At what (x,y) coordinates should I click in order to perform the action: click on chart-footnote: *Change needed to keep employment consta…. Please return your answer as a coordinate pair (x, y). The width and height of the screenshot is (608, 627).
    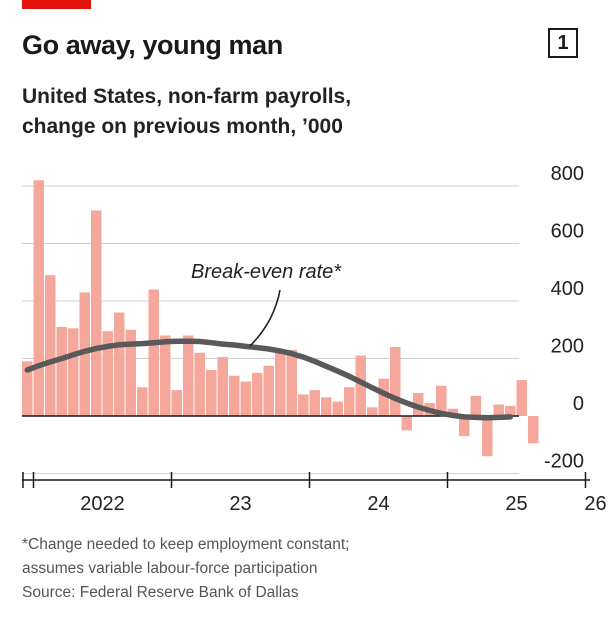
    Looking at the image, I should click on (185, 569).